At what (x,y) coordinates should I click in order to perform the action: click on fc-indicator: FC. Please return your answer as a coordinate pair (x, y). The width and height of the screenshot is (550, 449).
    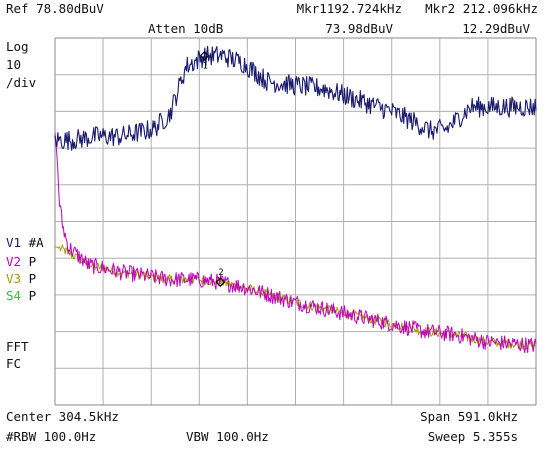
    Looking at the image, I should click on (14, 363).